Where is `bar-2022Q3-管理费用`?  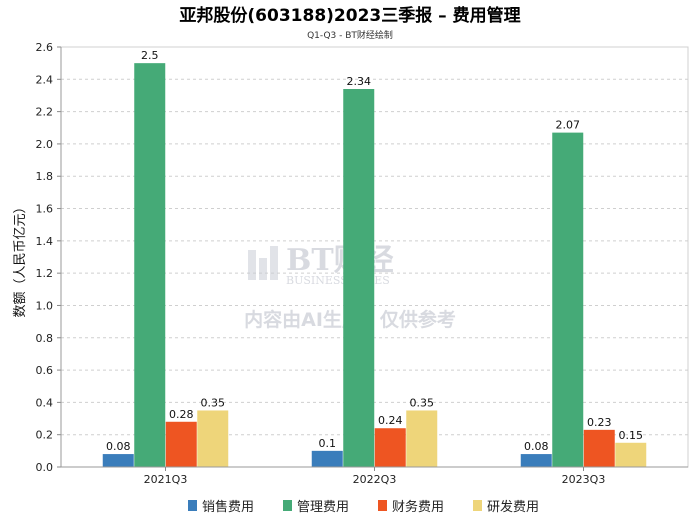
bar-2022Q3-管理费用 is located at coordinates (359, 278).